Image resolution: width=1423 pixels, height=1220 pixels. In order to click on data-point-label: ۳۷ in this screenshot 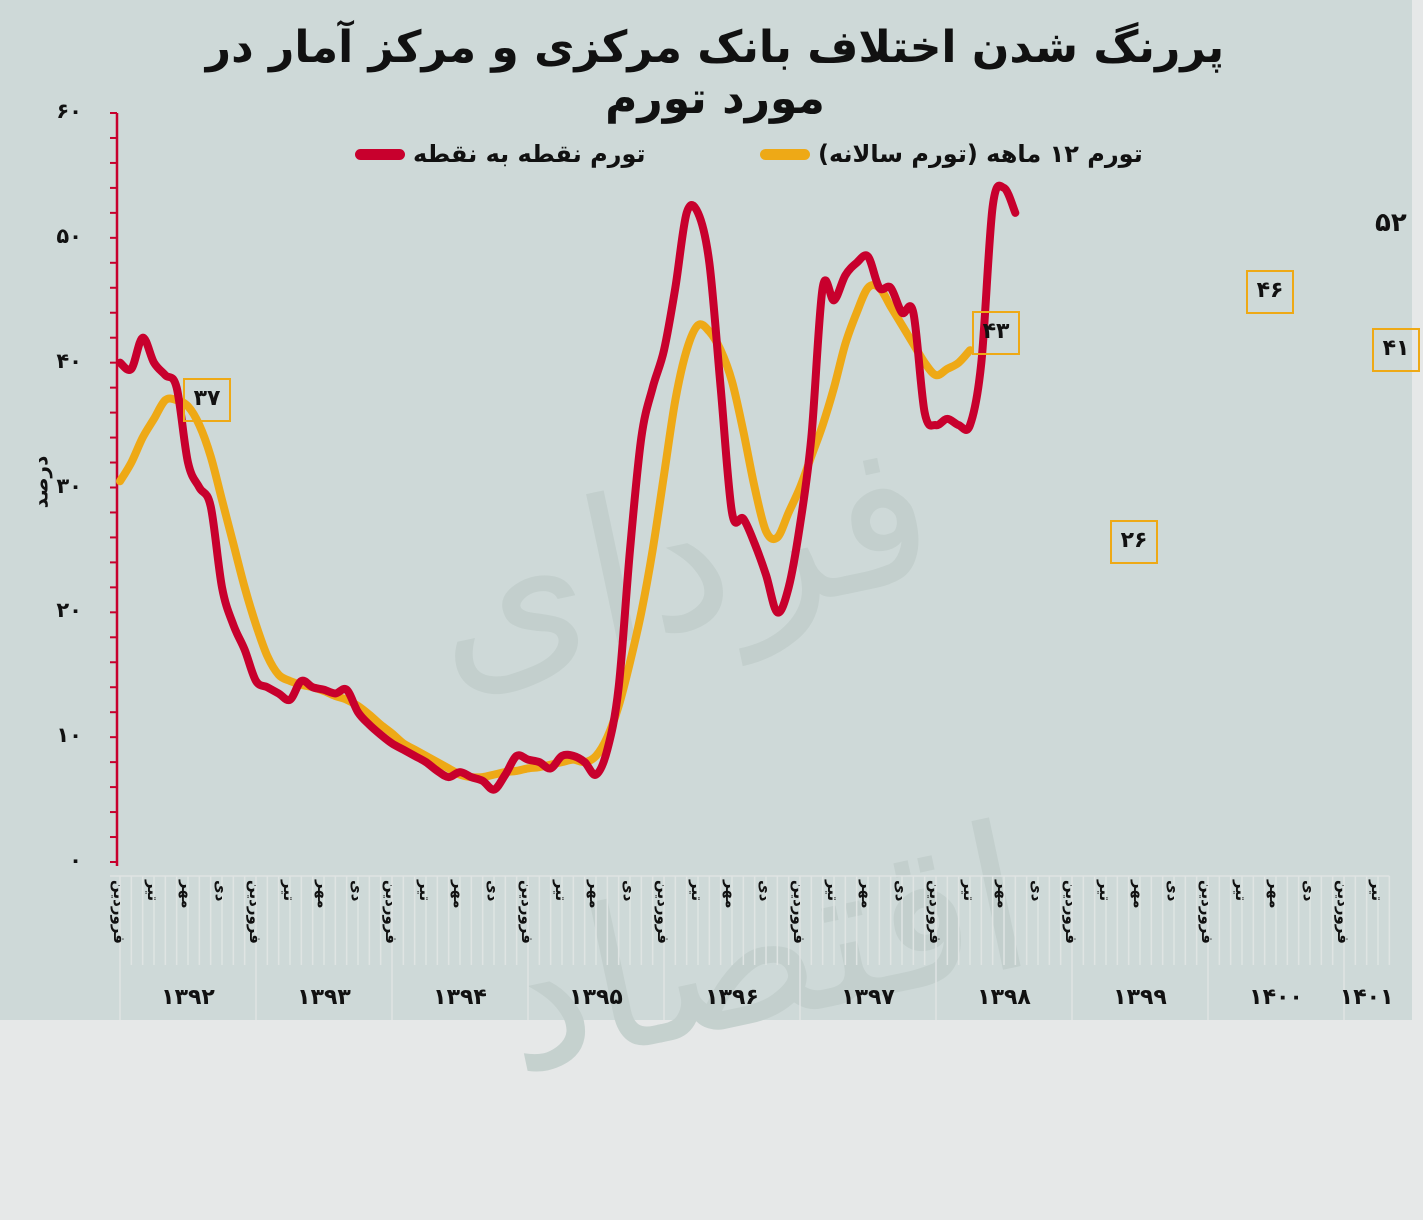, I will do `click(207, 400)`.